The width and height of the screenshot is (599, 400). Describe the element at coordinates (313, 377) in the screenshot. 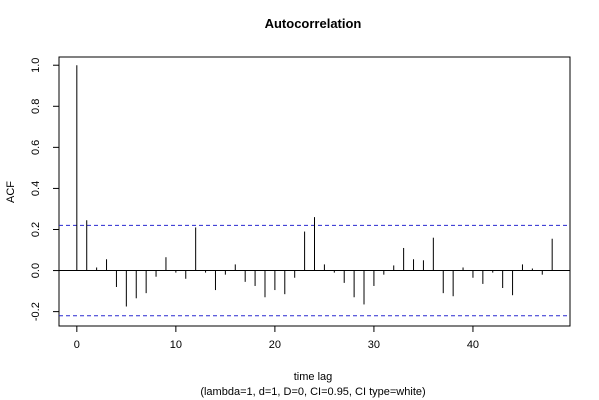

I see `x-axis-label: time lag` at that location.